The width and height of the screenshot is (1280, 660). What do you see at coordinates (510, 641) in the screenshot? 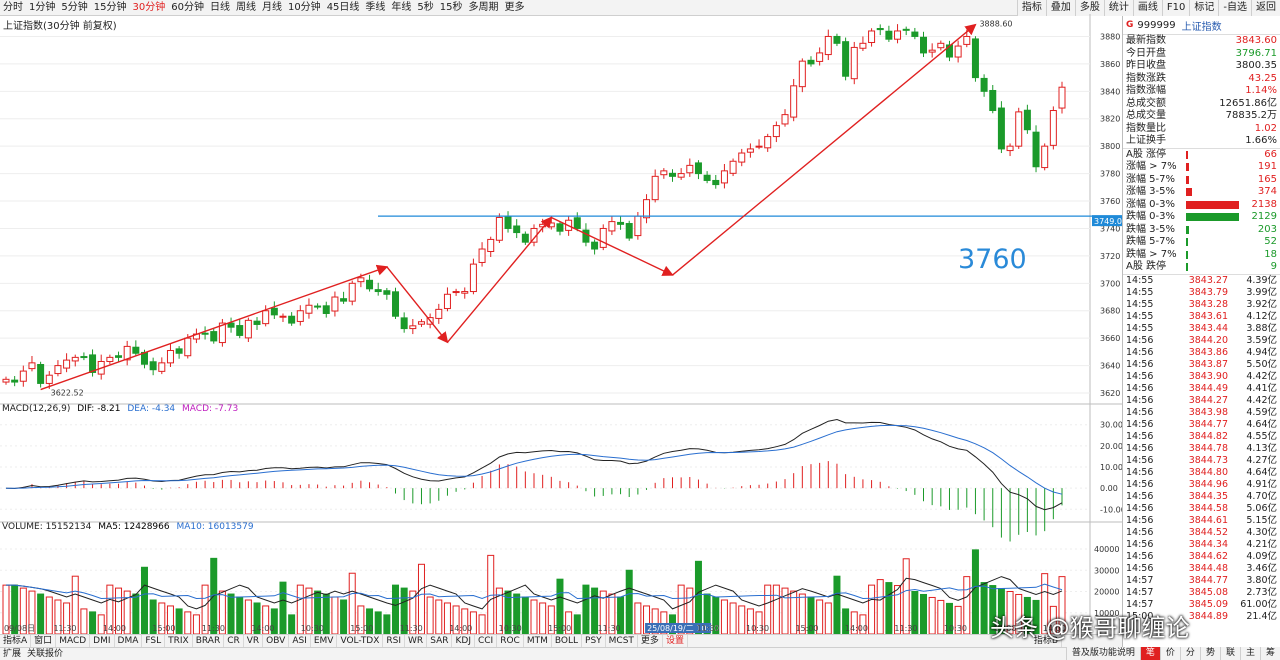
I see `indicator-tab-19: ROC` at bounding box center [510, 641].